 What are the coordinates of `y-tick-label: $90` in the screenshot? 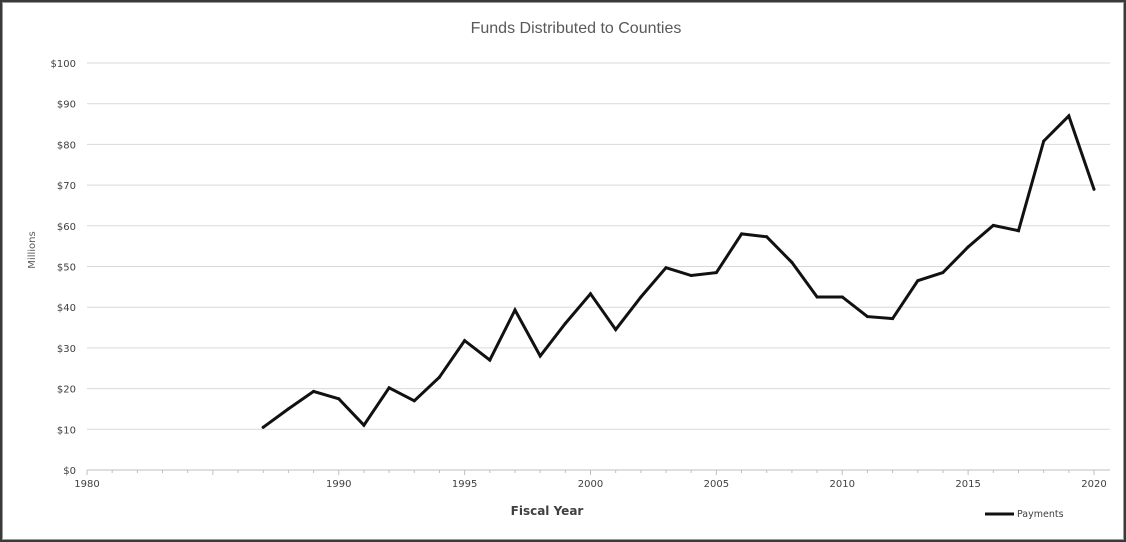 It's located at (66, 105).